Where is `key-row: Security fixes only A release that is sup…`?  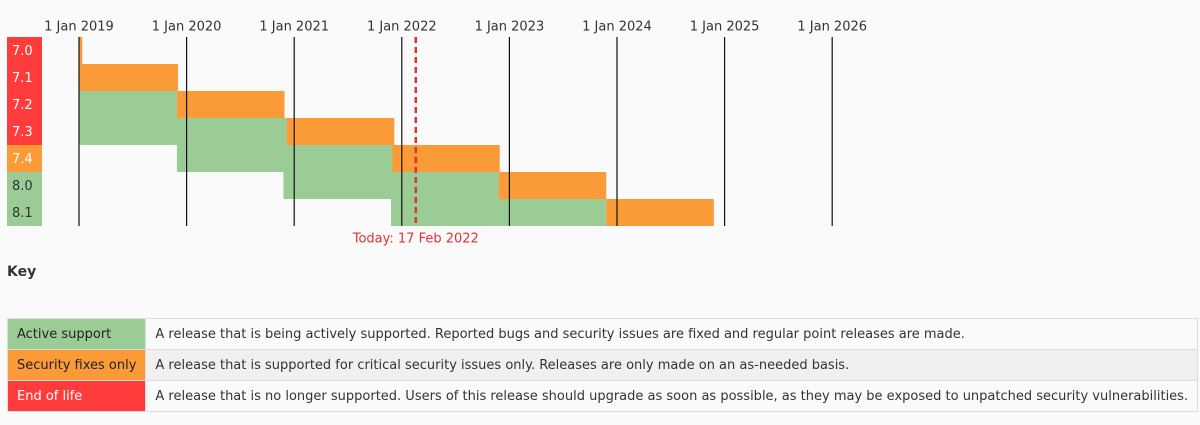
key-row: Security fixes only A release that is sup… is located at coordinates (602, 365).